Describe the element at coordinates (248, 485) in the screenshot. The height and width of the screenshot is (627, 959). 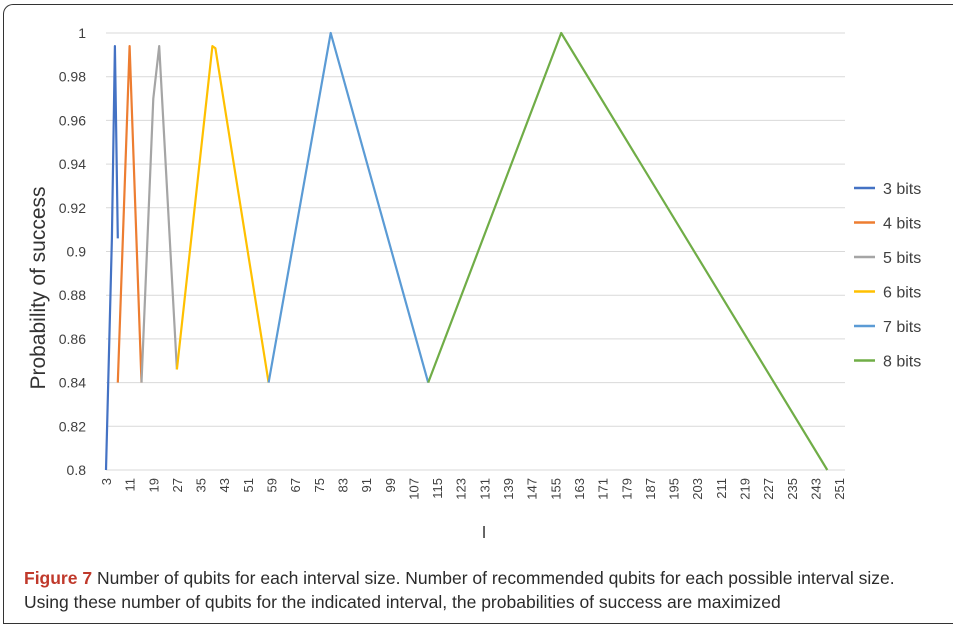
I see `x-tick-label: 51` at that location.